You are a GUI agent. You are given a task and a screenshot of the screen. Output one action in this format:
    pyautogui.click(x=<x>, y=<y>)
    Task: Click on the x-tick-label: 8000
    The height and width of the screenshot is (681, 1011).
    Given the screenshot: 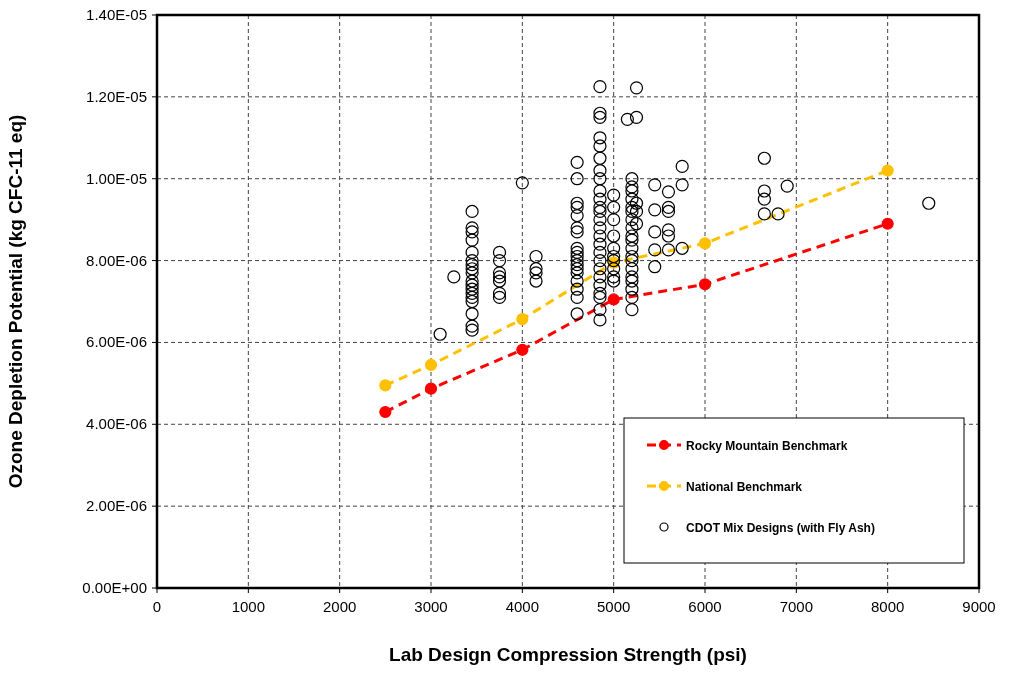 What is the action you would take?
    pyautogui.click(x=887, y=606)
    